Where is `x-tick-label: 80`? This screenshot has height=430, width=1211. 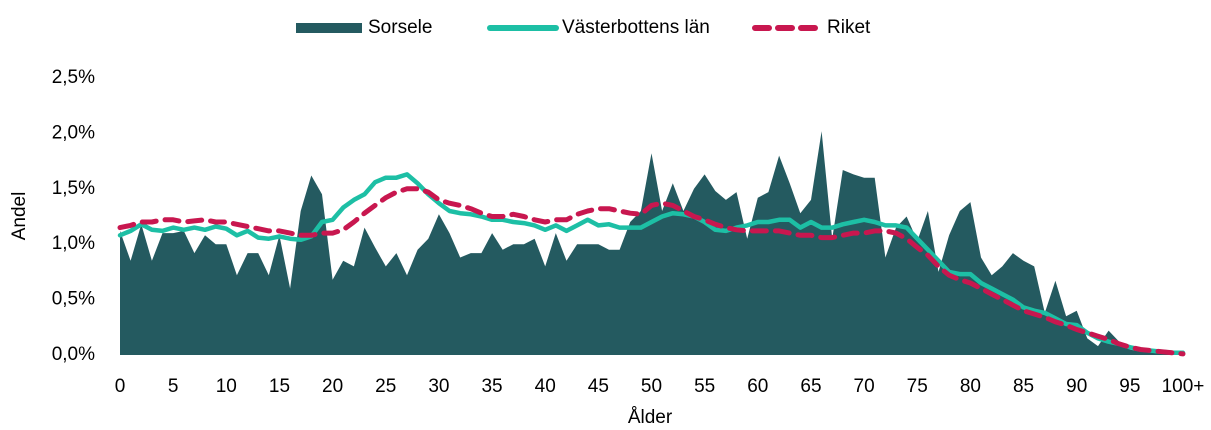
x-tick-label: 80 is located at coordinates (970, 386).